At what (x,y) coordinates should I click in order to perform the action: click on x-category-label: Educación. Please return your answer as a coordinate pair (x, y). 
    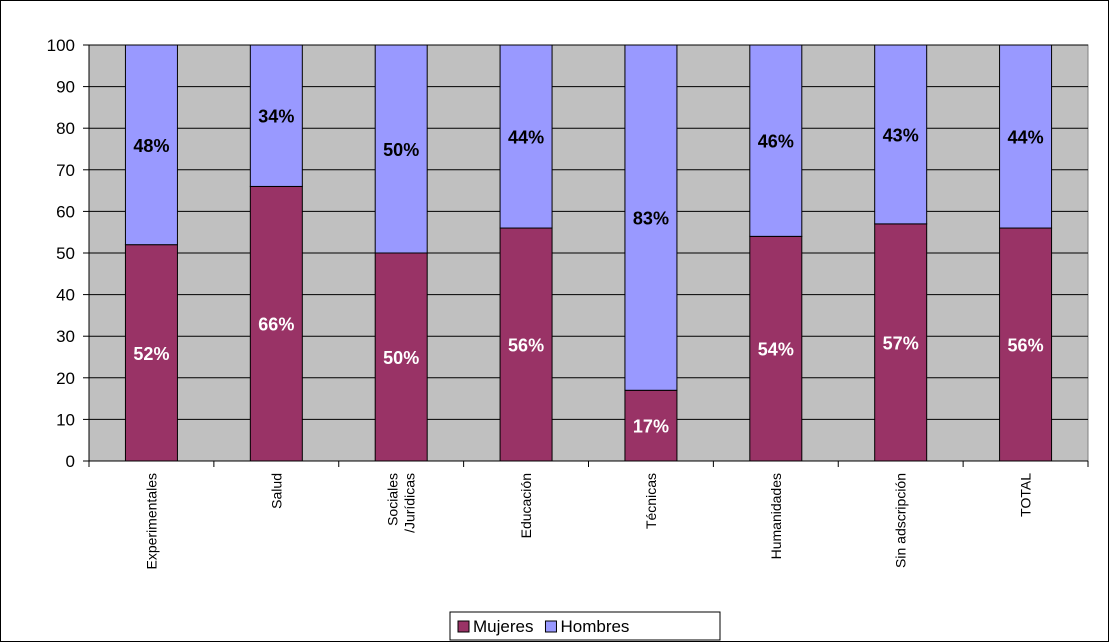
    Looking at the image, I should click on (526, 505).